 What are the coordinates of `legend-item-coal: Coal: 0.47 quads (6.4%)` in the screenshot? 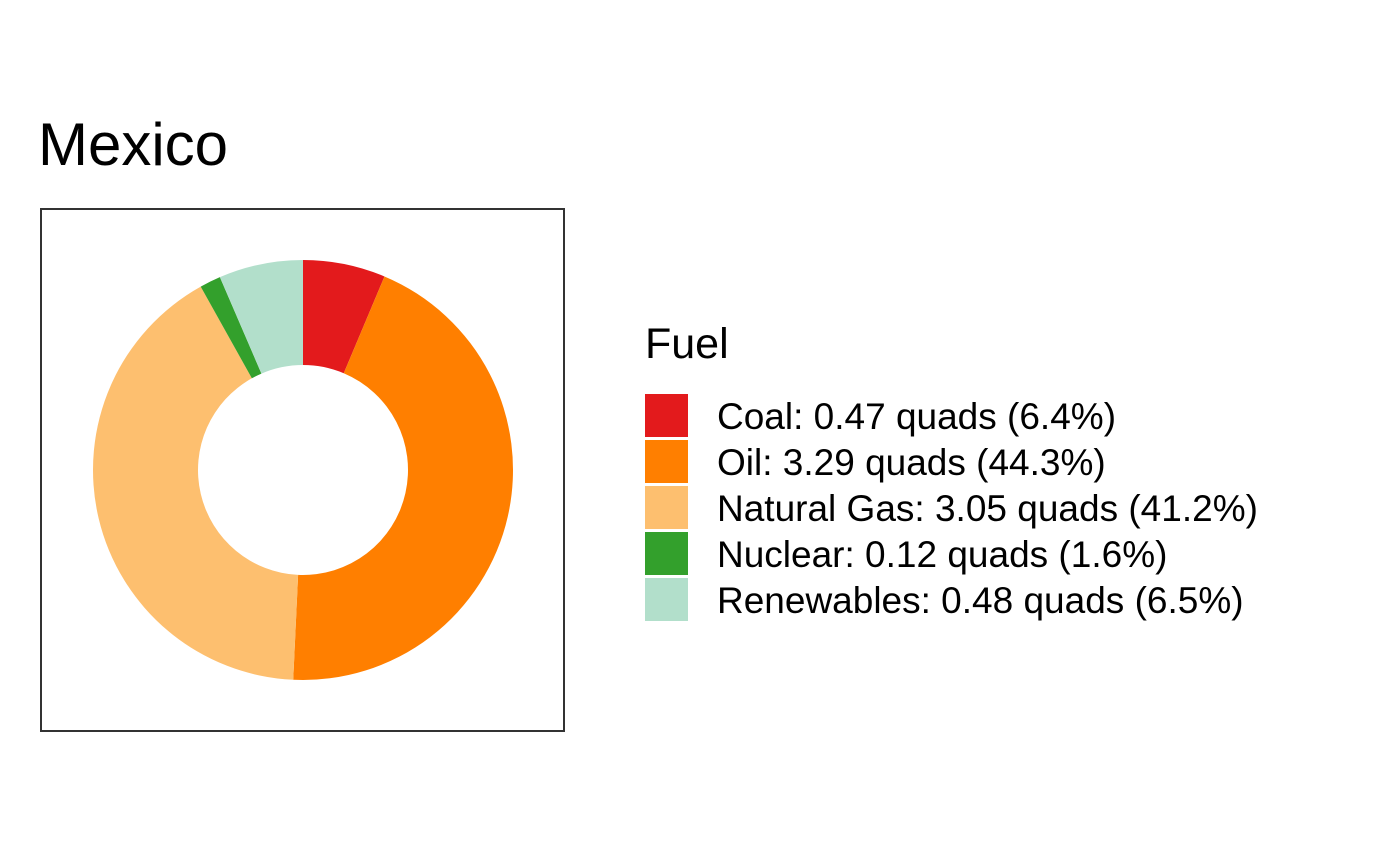 It's located at (951, 417).